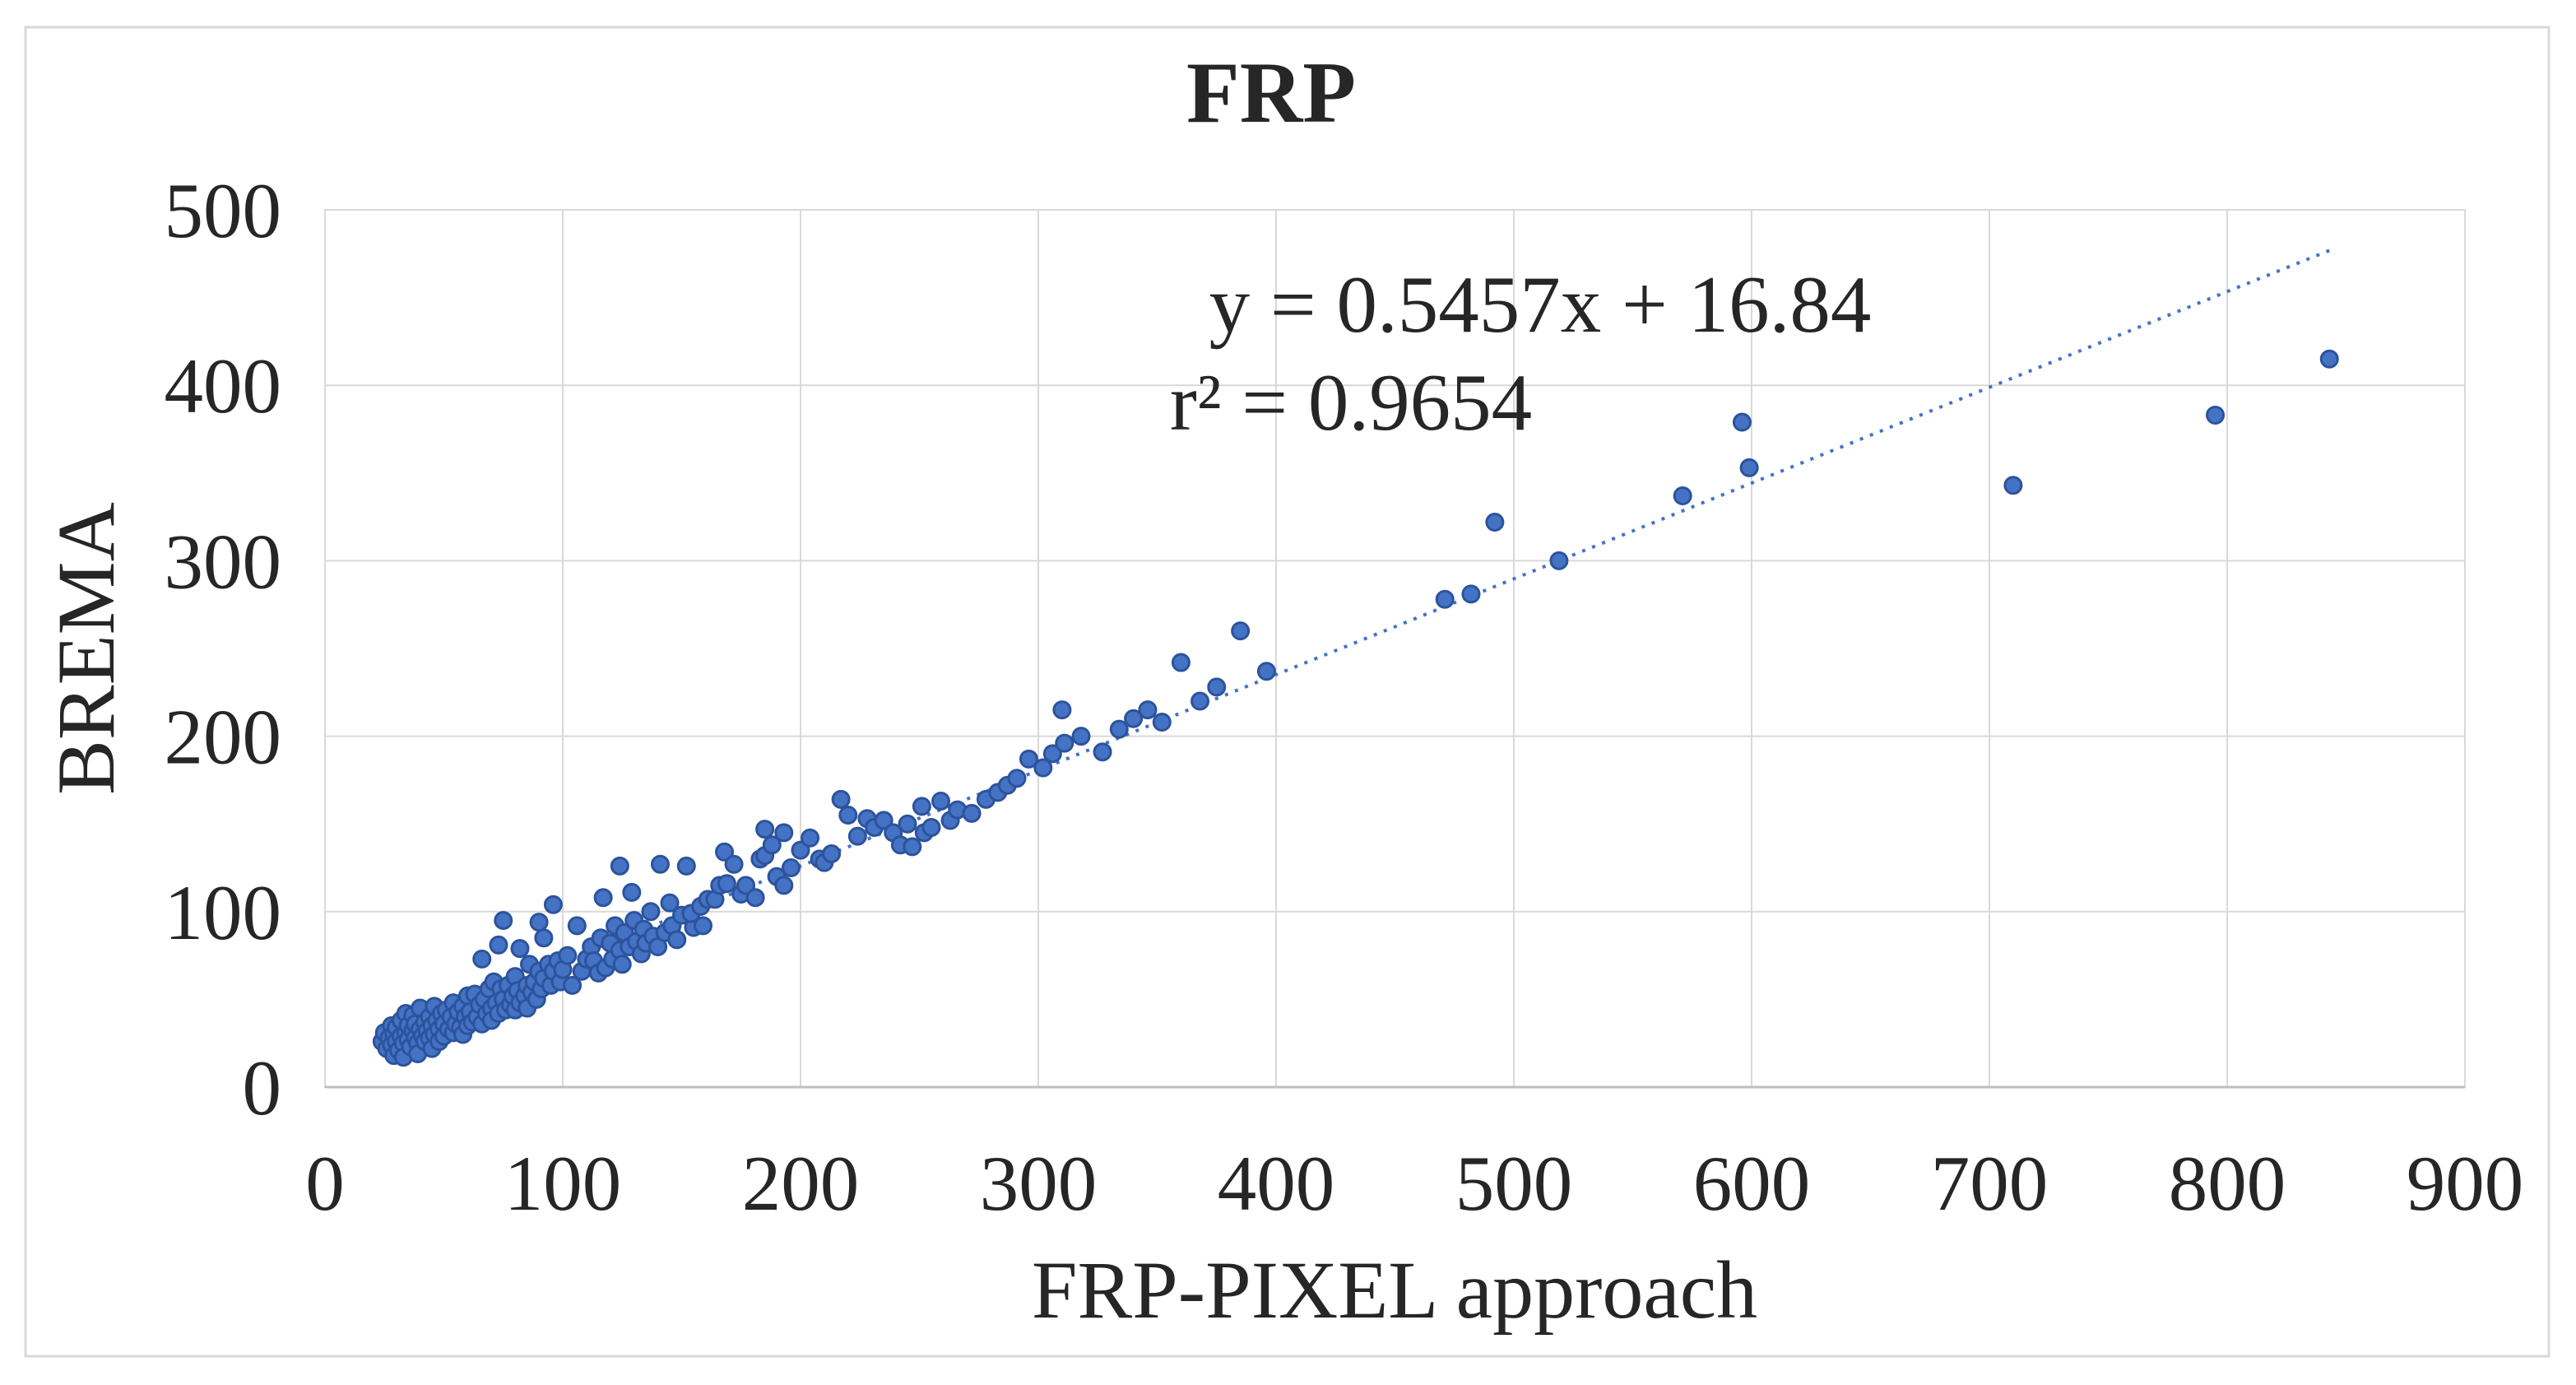 The height and width of the screenshot is (1385, 2576). Describe the element at coordinates (224, 386) in the screenshot. I see `y-axis-tick-label: 400` at that location.